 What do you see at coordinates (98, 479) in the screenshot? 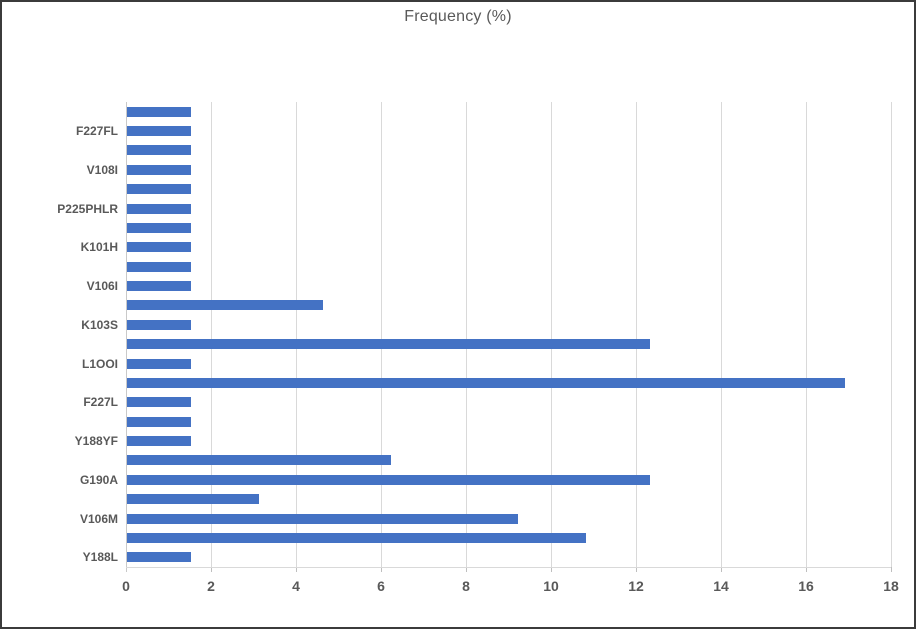
I see `y-axis-label: G190A` at bounding box center [98, 479].